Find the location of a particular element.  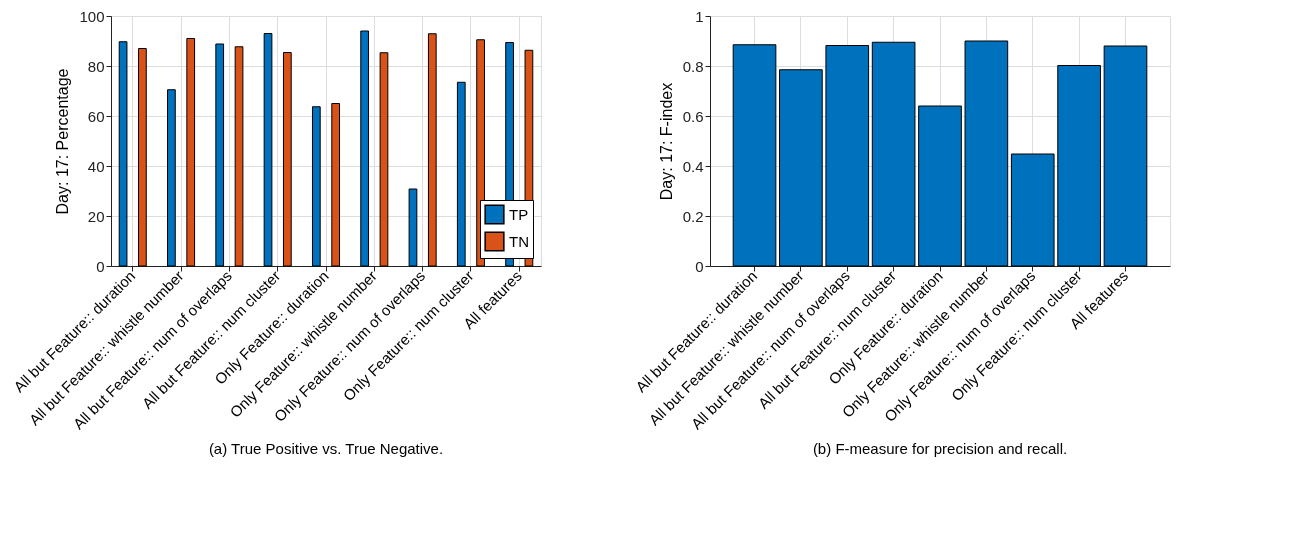

y-tick-label: 0.4 is located at coordinates (693, 166).